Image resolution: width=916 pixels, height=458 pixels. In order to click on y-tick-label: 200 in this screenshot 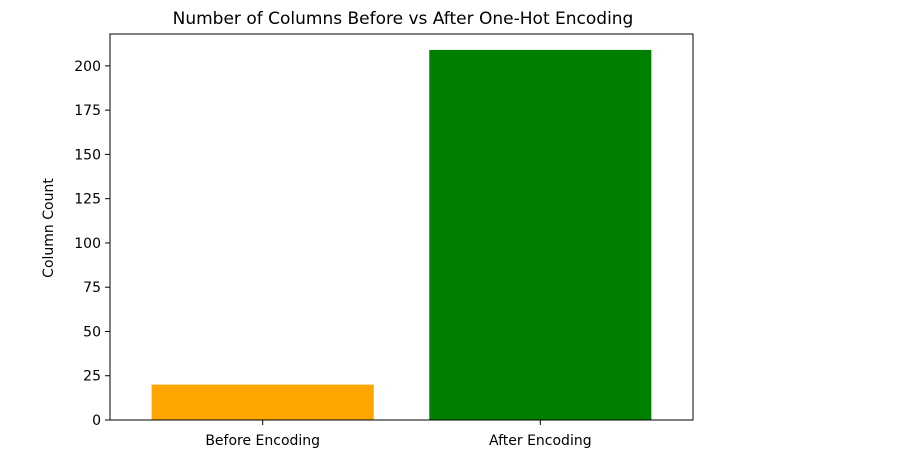, I will do `click(87, 67)`.